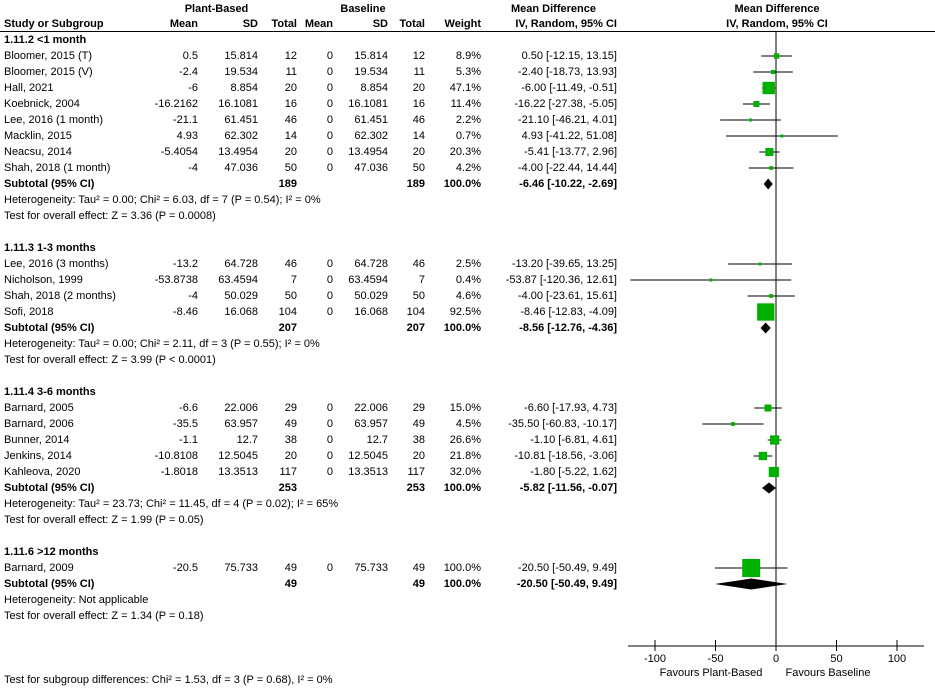 This screenshot has width=935, height=688. What do you see at coordinates (419, 72) in the screenshot?
I see `cell-total2: 11` at bounding box center [419, 72].